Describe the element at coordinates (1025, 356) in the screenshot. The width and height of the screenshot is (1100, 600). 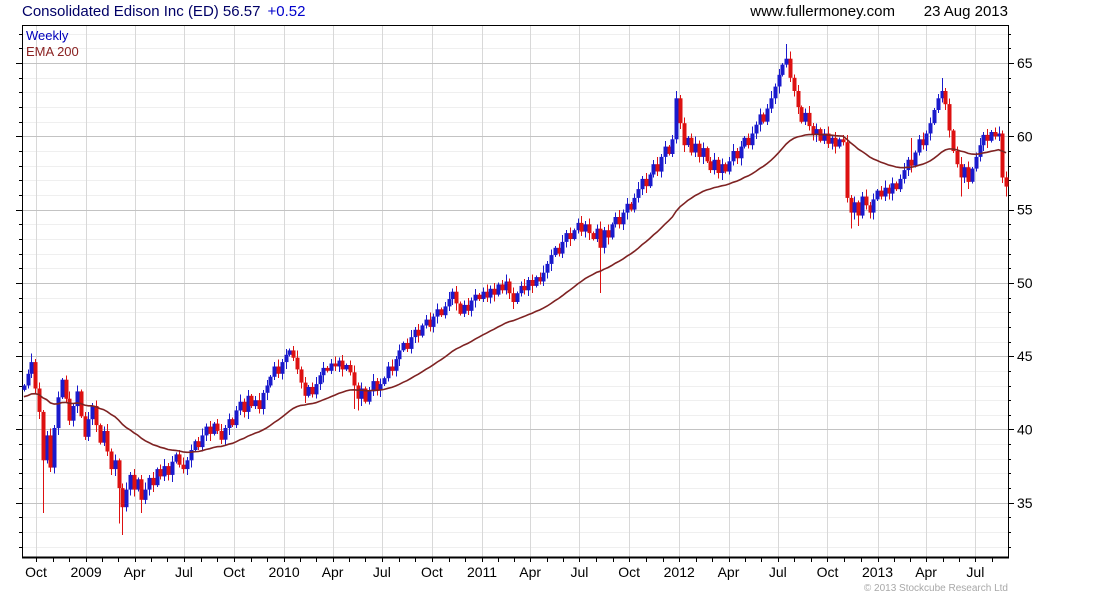
I see `y-axis-label: 45` at that location.